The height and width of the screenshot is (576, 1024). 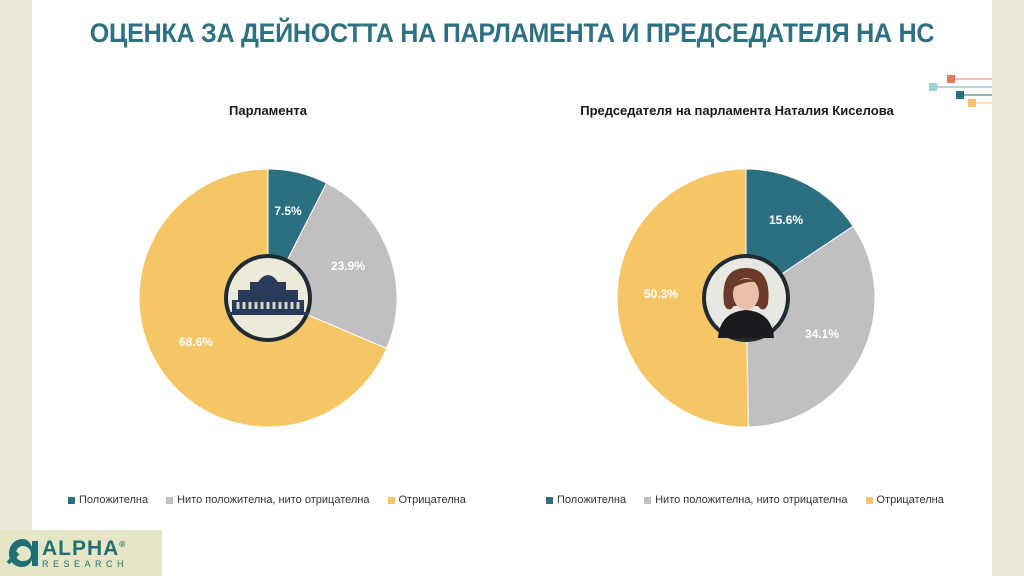 I want to click on logo-registered-mark: ®, so click(x=123, y=544).